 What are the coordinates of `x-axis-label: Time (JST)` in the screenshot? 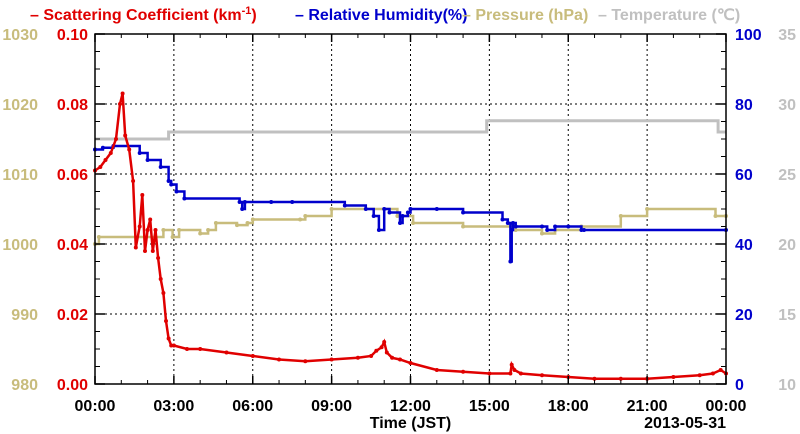 It's located at (411, 423).